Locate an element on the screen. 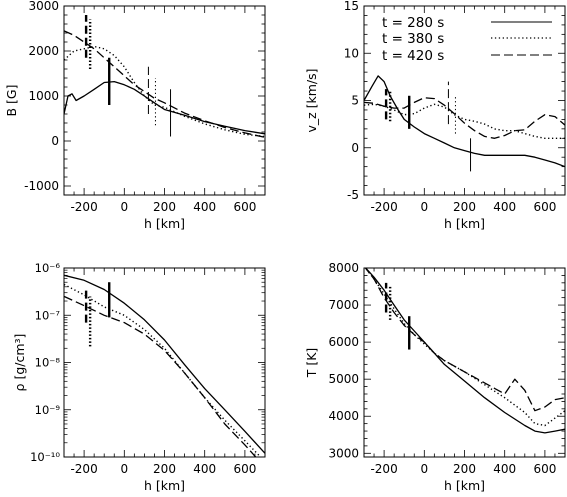  y-tick-label: 8000 is located at coordinates (343, 268).